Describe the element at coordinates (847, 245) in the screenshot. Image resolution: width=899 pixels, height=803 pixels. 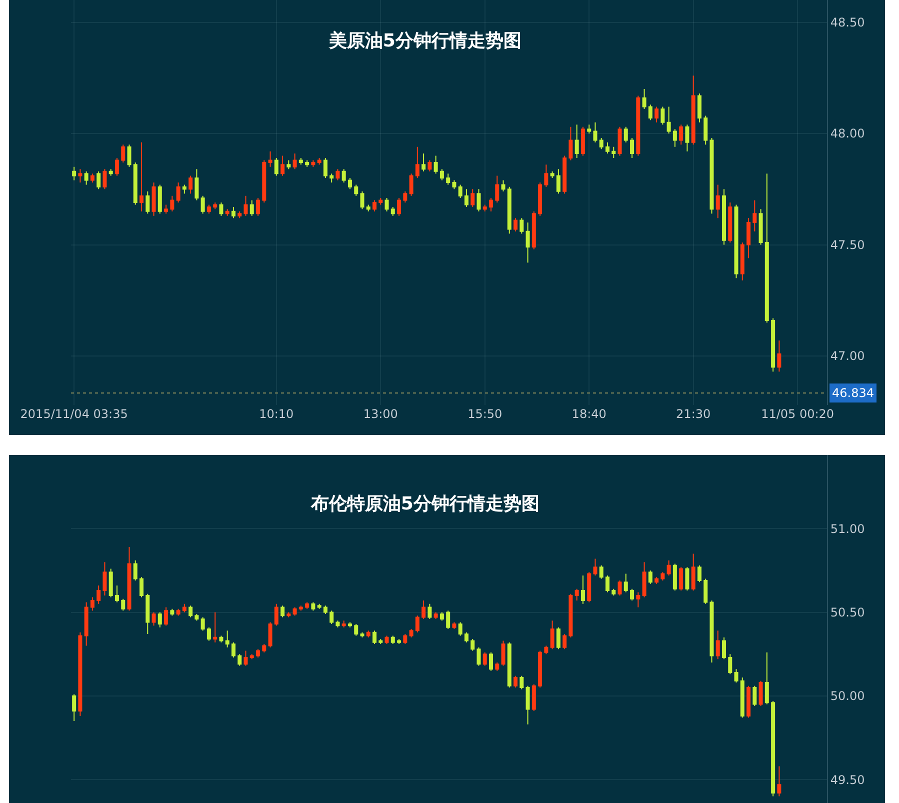
I see `y-tick-label: 47.50` at that location.